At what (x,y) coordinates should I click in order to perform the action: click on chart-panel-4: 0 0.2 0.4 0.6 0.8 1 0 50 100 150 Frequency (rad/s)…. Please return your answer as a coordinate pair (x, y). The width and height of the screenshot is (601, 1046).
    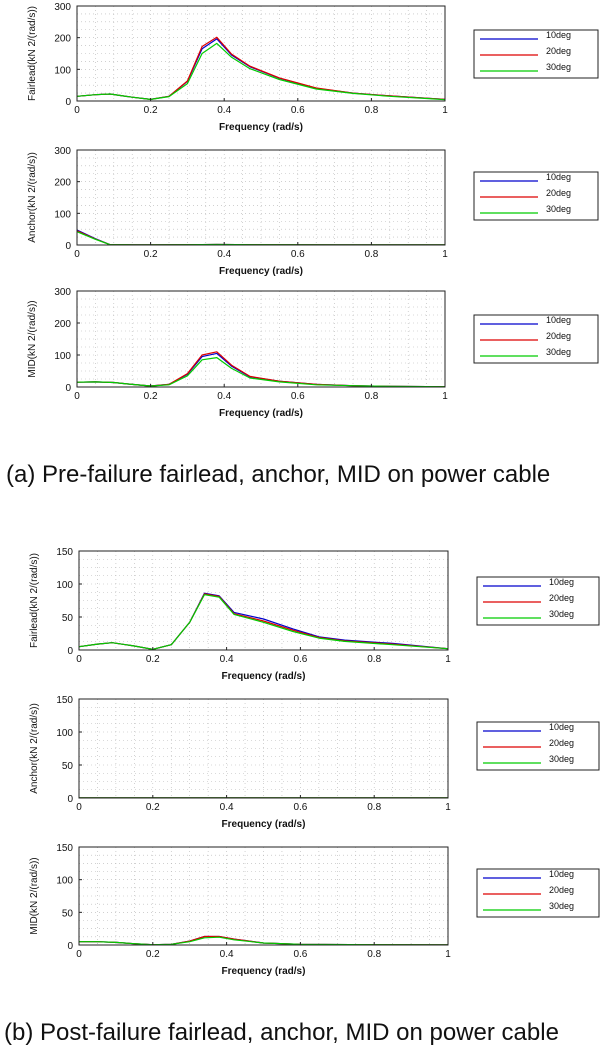
    Looking at the image, I should click on (314, 614).